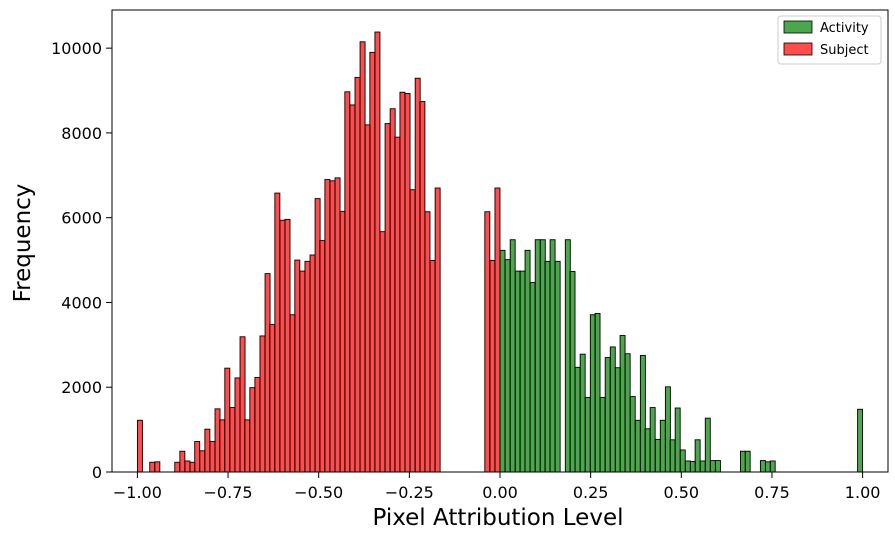 The image size is (895, 540). What do you see at coordinates (798, 49) in the screenshot?
I see `legend-swatch-subject` at bounding box center [798, 49].